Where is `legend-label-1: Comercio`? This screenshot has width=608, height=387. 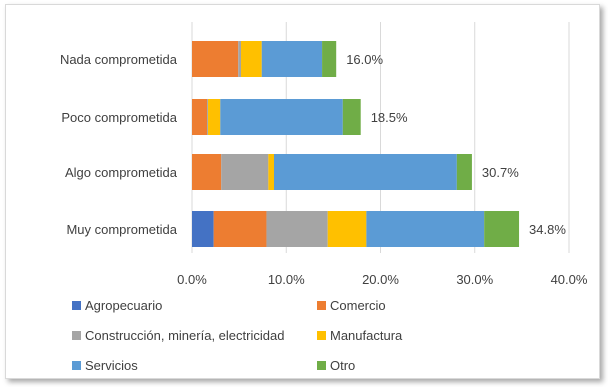 legend-label-1: Comercio is located at coordinates (358, 305).